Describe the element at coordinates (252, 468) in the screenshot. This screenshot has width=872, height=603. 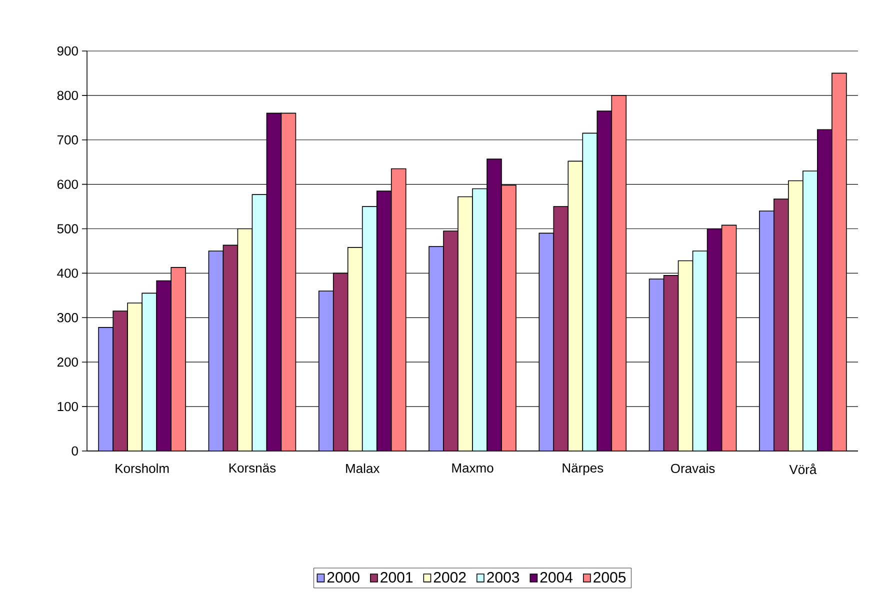
I see `x-tick-label: Korsnäs` at that location.